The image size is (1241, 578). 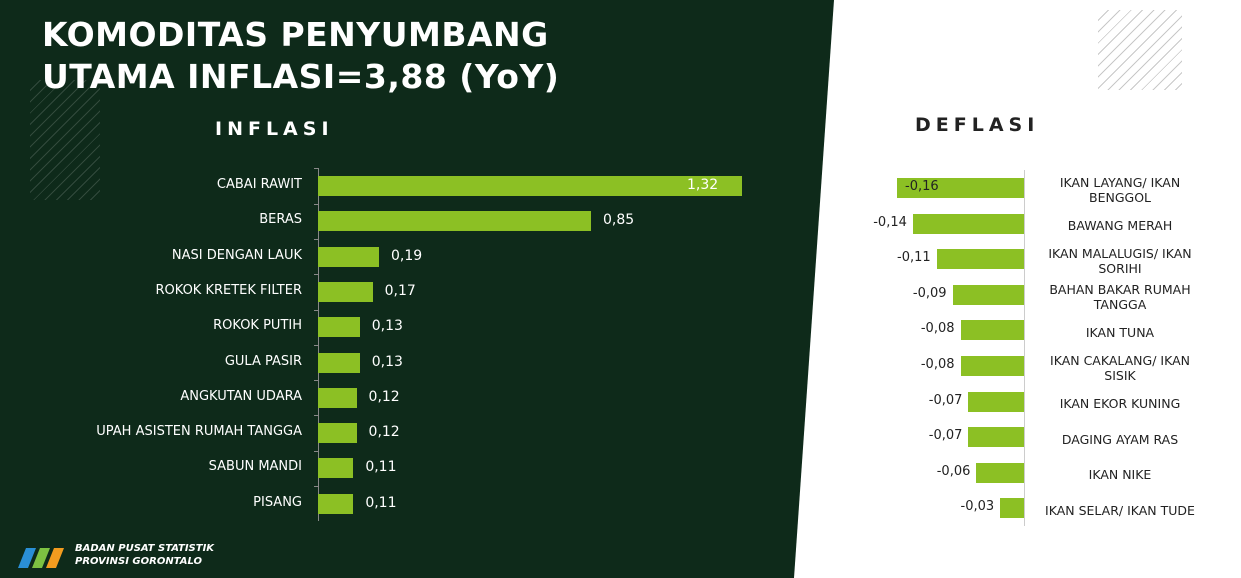 I want to click on category-label: ROKOK PUTIH, so click(x=257, y=326).